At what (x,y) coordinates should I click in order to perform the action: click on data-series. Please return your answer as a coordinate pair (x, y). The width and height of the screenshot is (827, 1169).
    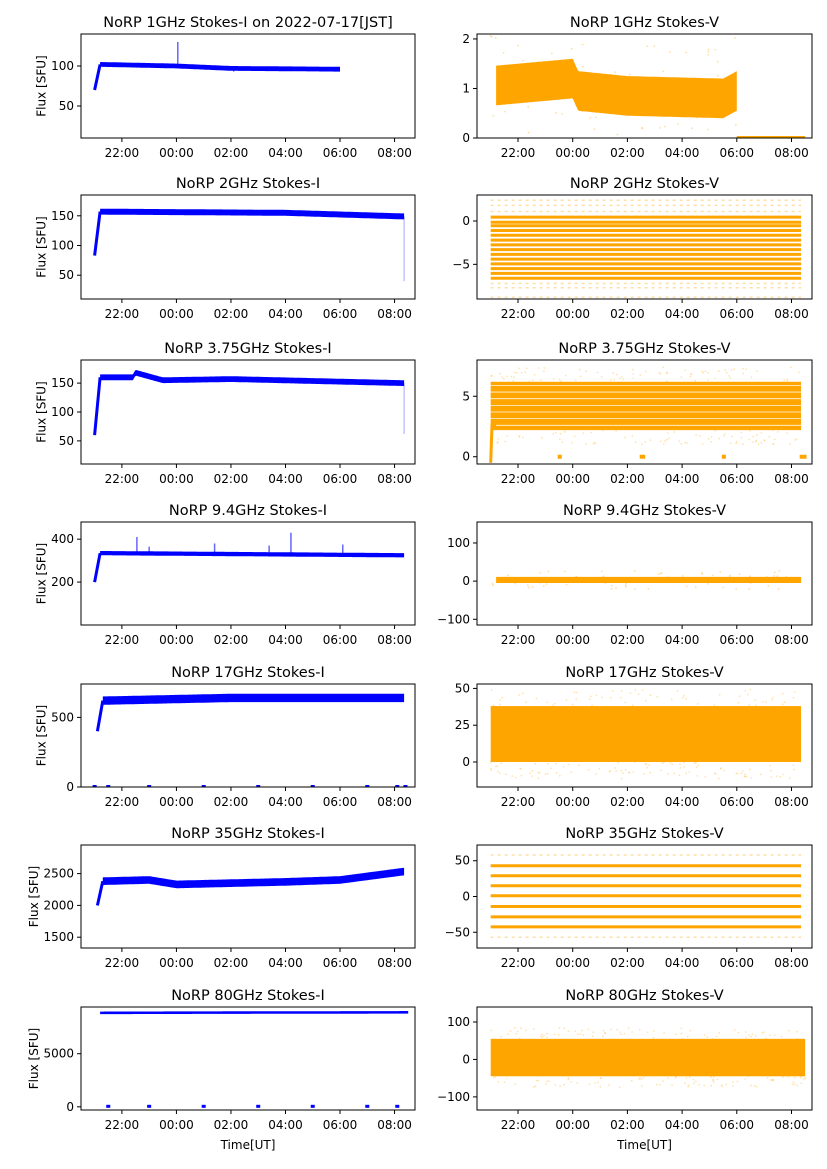
    Looking at the image, I should click on (648, 1057).